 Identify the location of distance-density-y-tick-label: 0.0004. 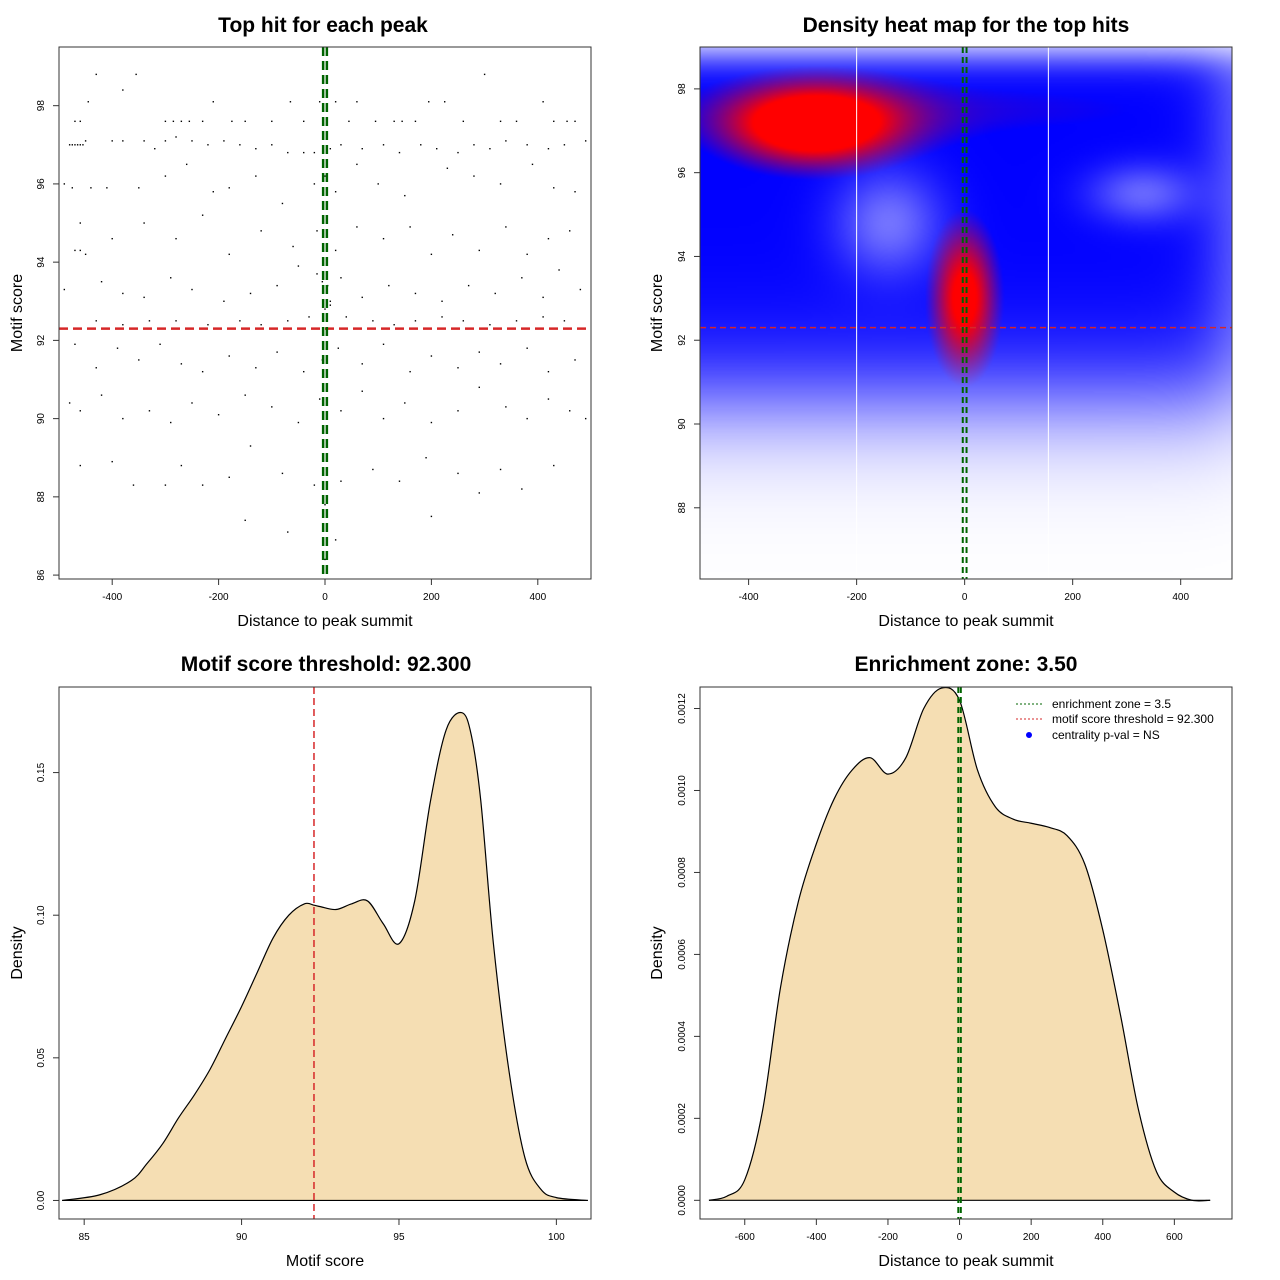
(682, 1036).